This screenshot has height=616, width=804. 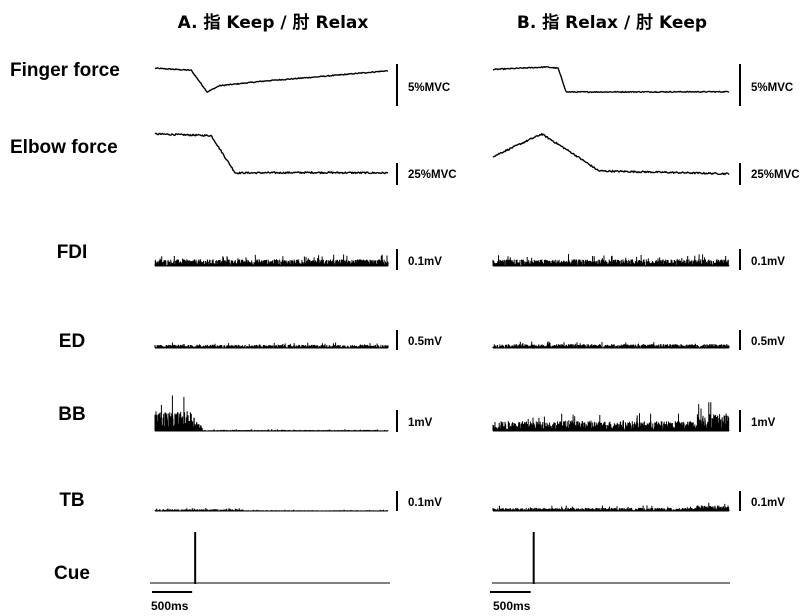 I want to click on panel-b-ed-scale-label: 0.5mV, so click(x=768, y=342).